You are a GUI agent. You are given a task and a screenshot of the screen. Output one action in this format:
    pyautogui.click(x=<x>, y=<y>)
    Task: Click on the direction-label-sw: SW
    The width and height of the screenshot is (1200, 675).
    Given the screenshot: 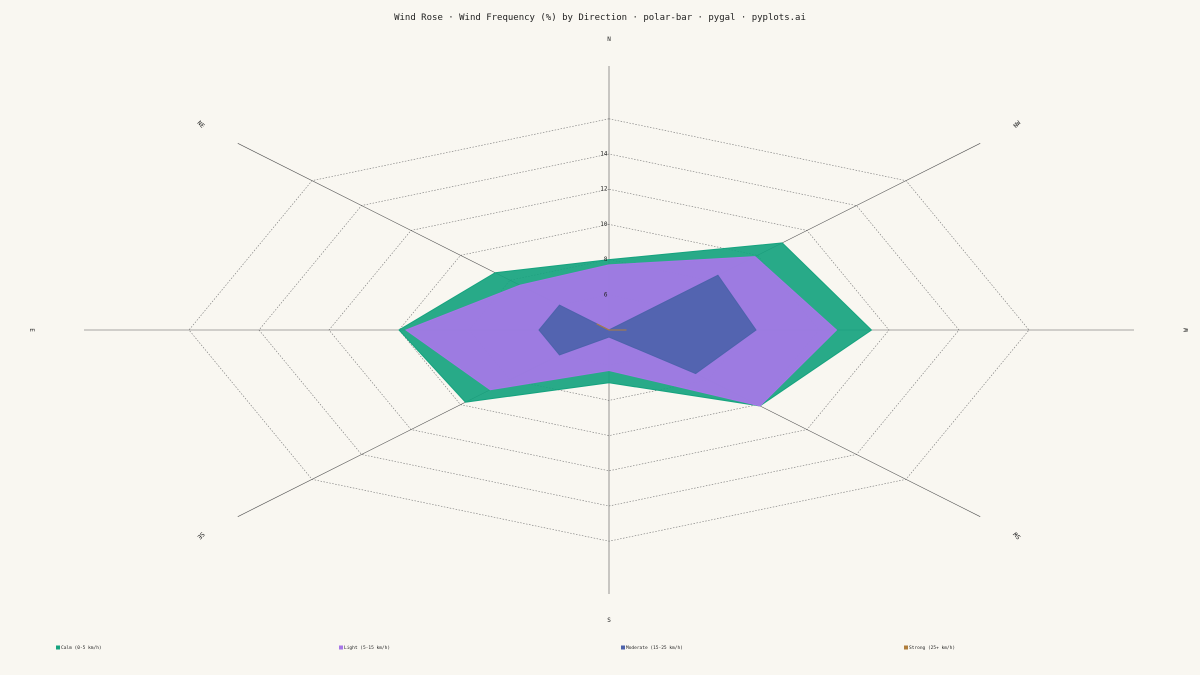 What is the action you would take?
    pyautogui.click(x=1017, y=535)
    